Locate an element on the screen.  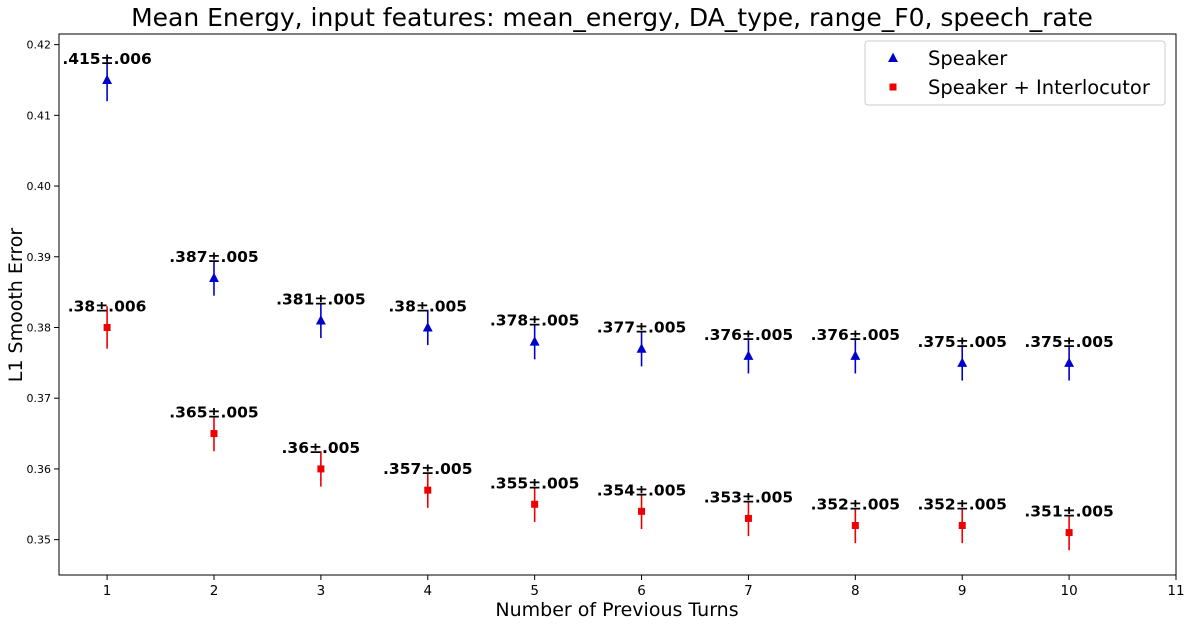
data-label: .378±.005 is located at coordinates (534, 321).